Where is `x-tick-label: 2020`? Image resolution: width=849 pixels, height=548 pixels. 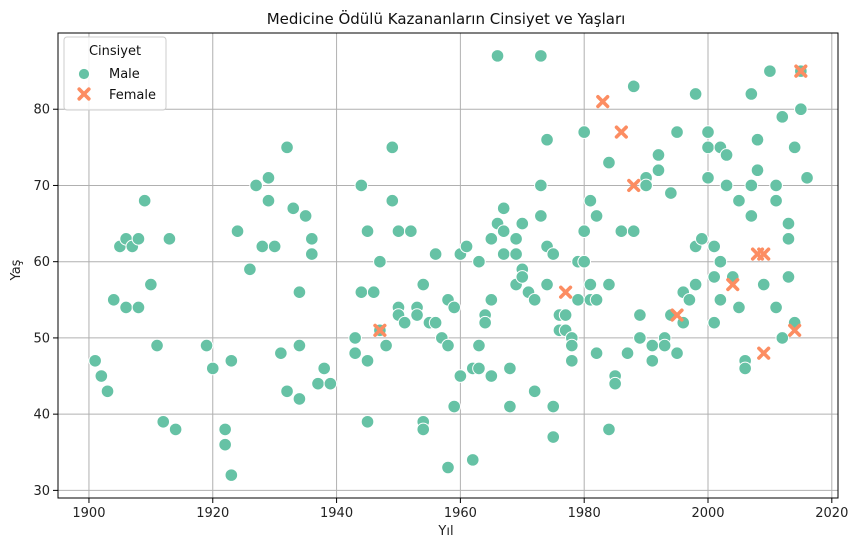
x-tick-label: 2020 is located at coordinates (831, 513).